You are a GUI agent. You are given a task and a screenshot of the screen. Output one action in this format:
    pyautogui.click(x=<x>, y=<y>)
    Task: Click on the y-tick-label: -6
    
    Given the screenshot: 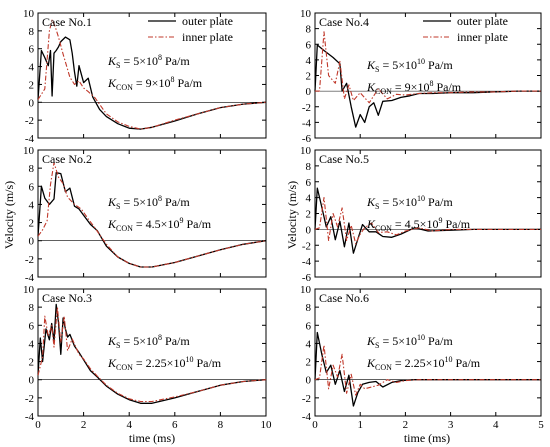 What is the action you would take?
    pyautogui.click(x=307, y=278)
    